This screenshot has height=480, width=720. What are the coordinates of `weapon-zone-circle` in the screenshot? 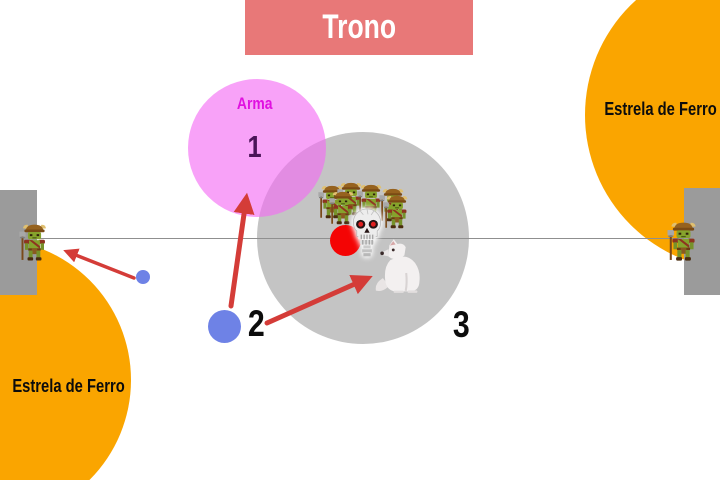 It's located at (257, 148).